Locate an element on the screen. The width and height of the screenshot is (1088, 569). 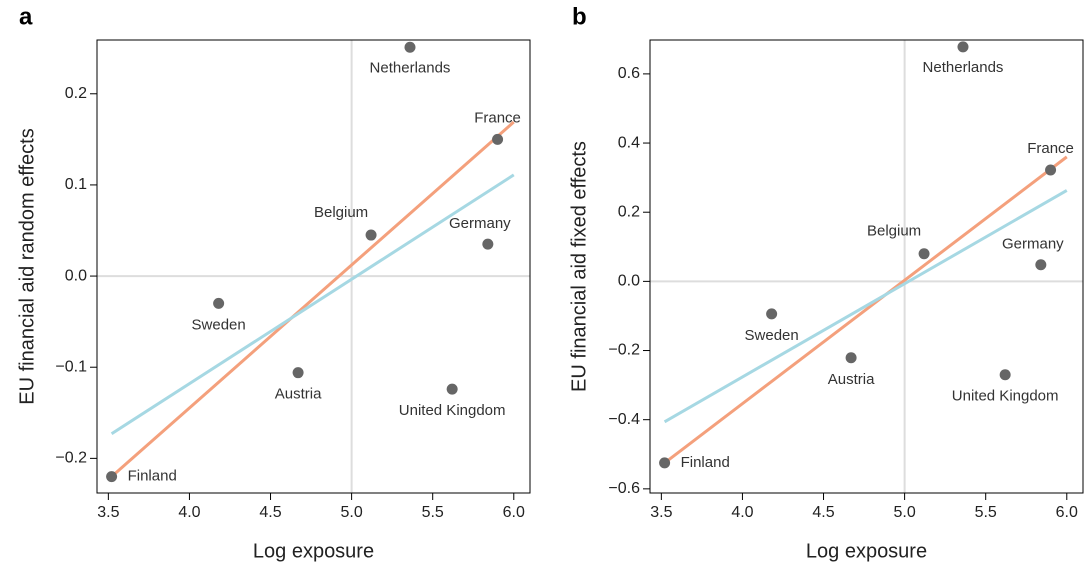
y-tick-label: 0.6 is located at coordinates (629, 73).